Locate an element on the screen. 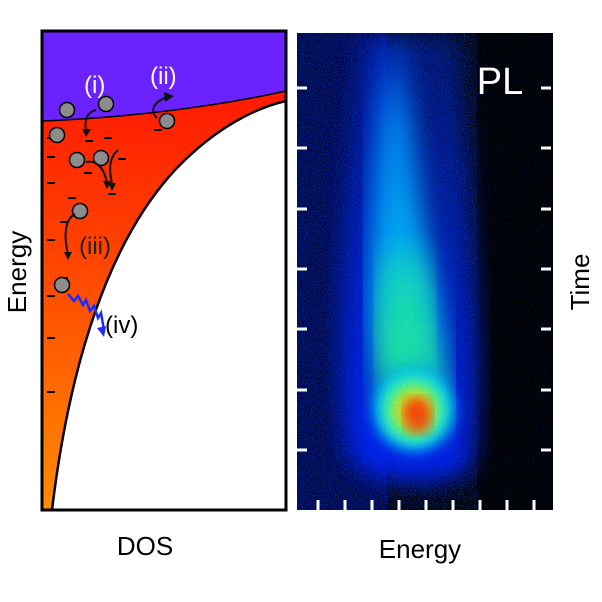 The height and width of the screenshot is (602, 602). process-label-iv: (iv) is located at coordinates (121, 325).